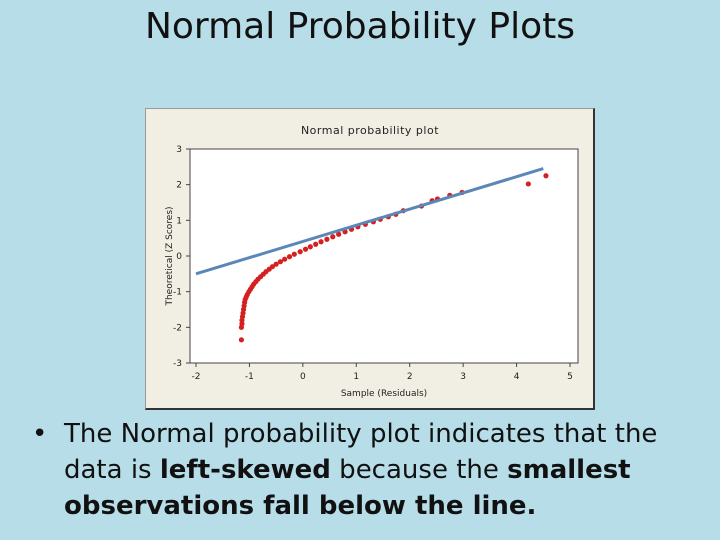 This screenshot has width=720, height=540. I want to click on y-tick-label: 3, so click(179, 150).